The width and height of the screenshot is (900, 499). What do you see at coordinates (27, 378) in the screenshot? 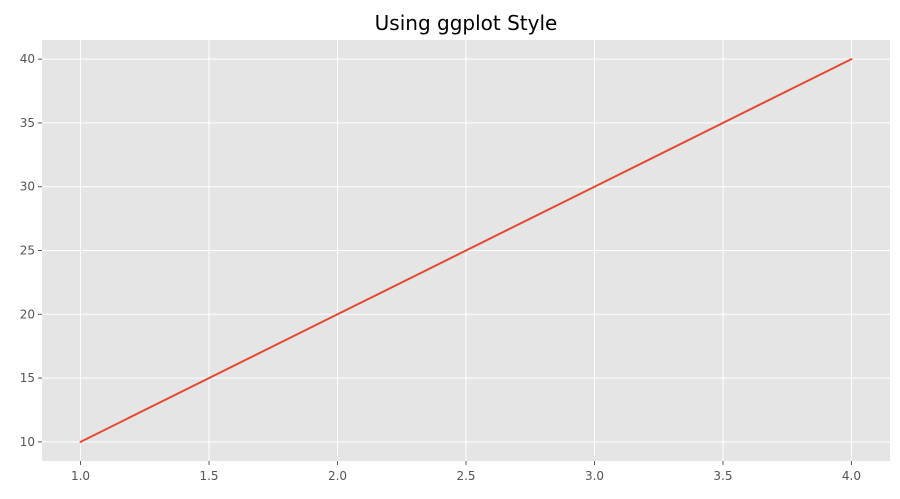
I see `y-tick-label: 15` at bounding box center [27, 378].